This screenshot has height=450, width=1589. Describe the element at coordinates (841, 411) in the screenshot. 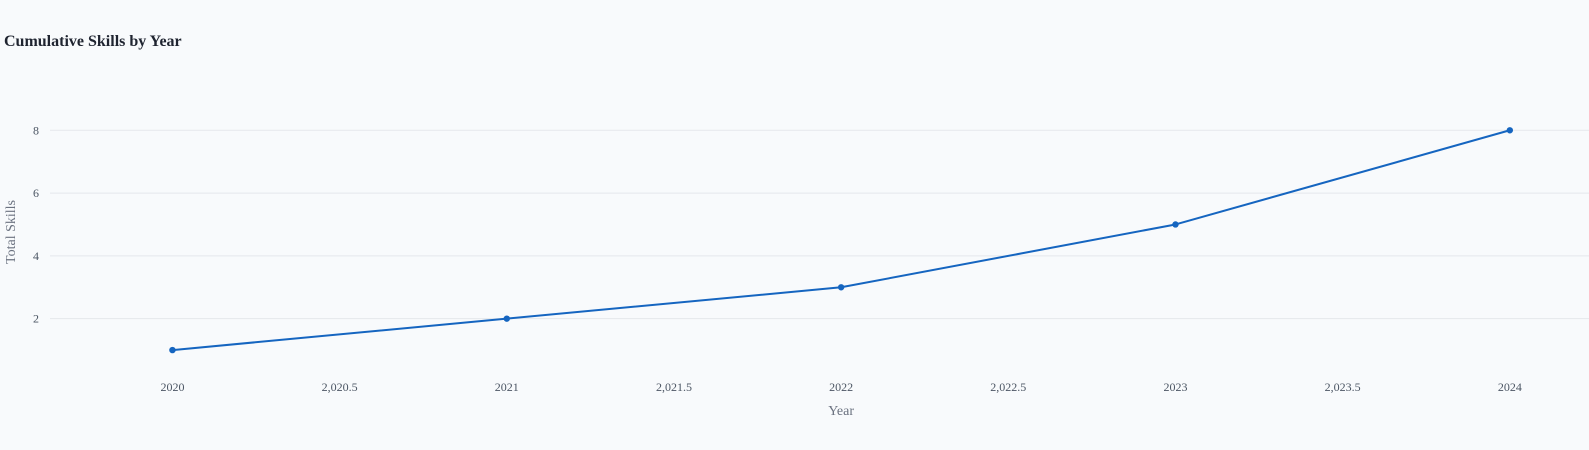

I see `x-axis-title: Year` at that location.